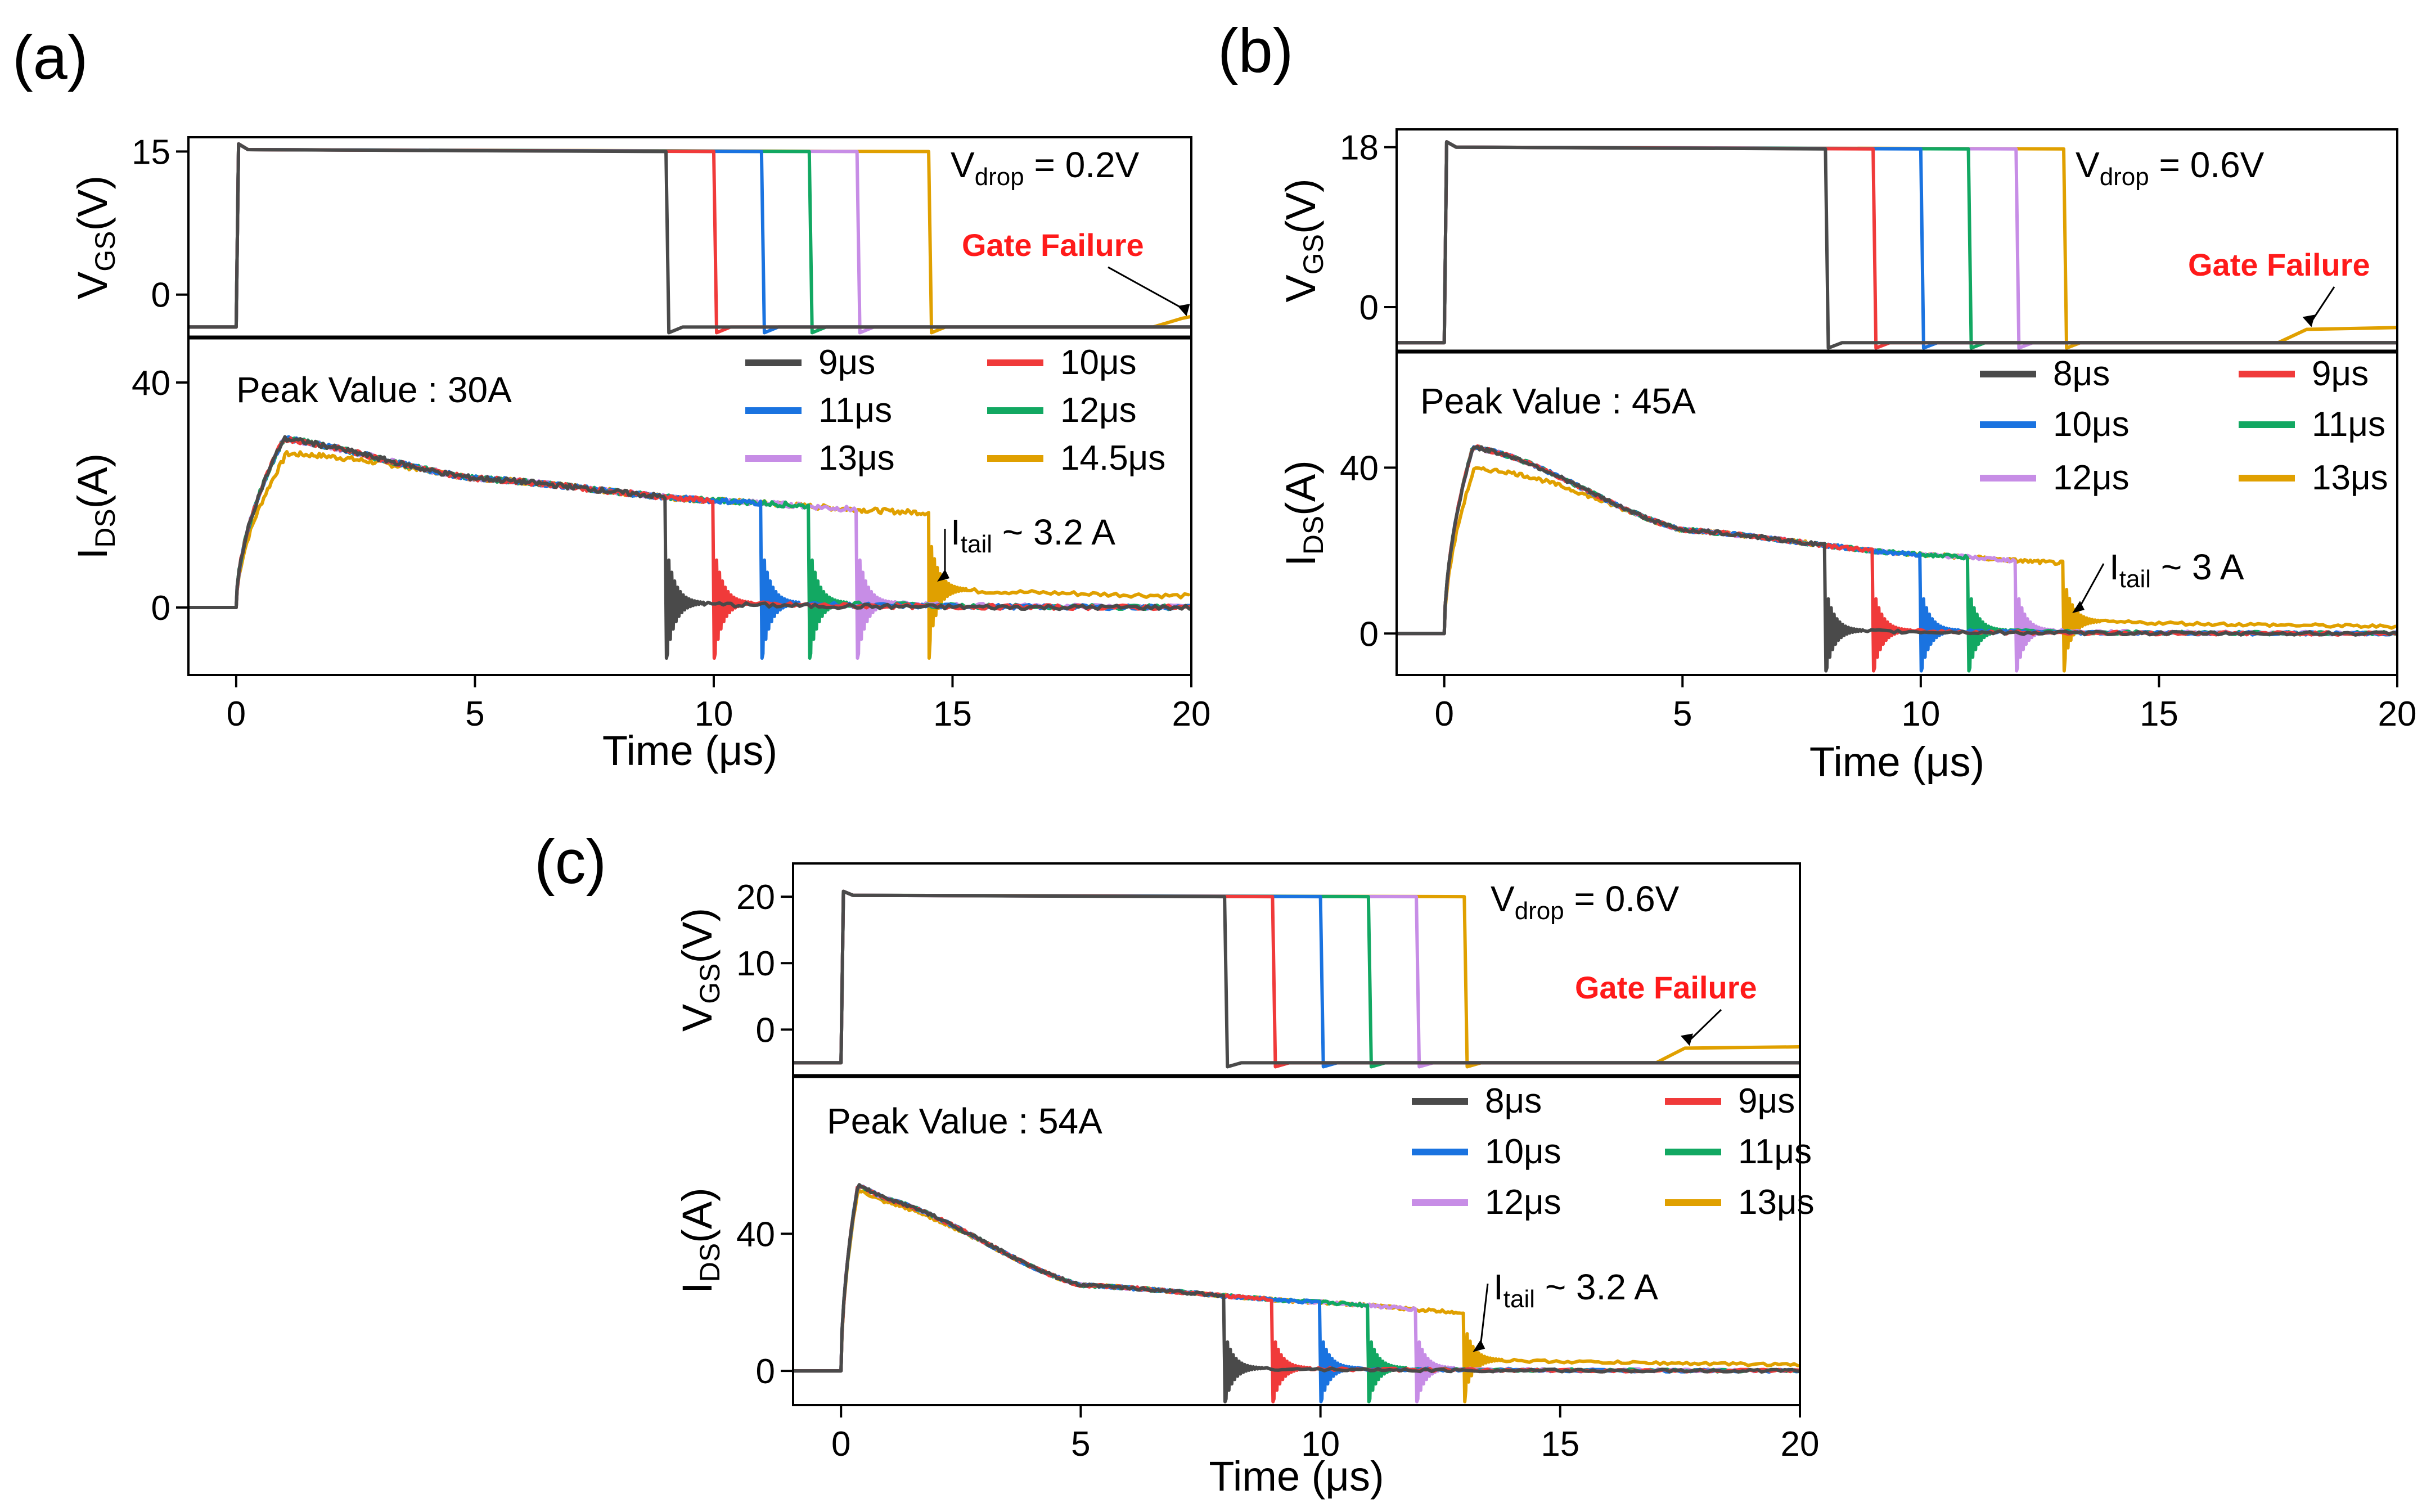 This screenshot has width=2422, height=1512. I want to click on peak-value-label: Peak Value : 54A, so click(964, 1121).